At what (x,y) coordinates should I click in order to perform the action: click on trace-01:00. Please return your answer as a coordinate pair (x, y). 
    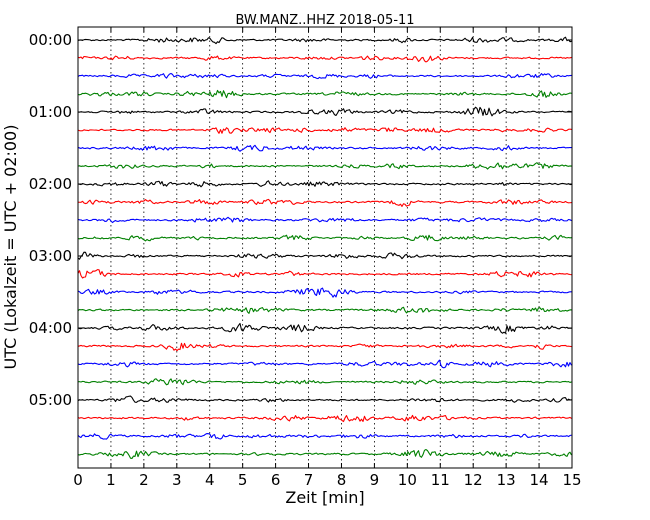
    Looking at the image, I should click on (324, 111).